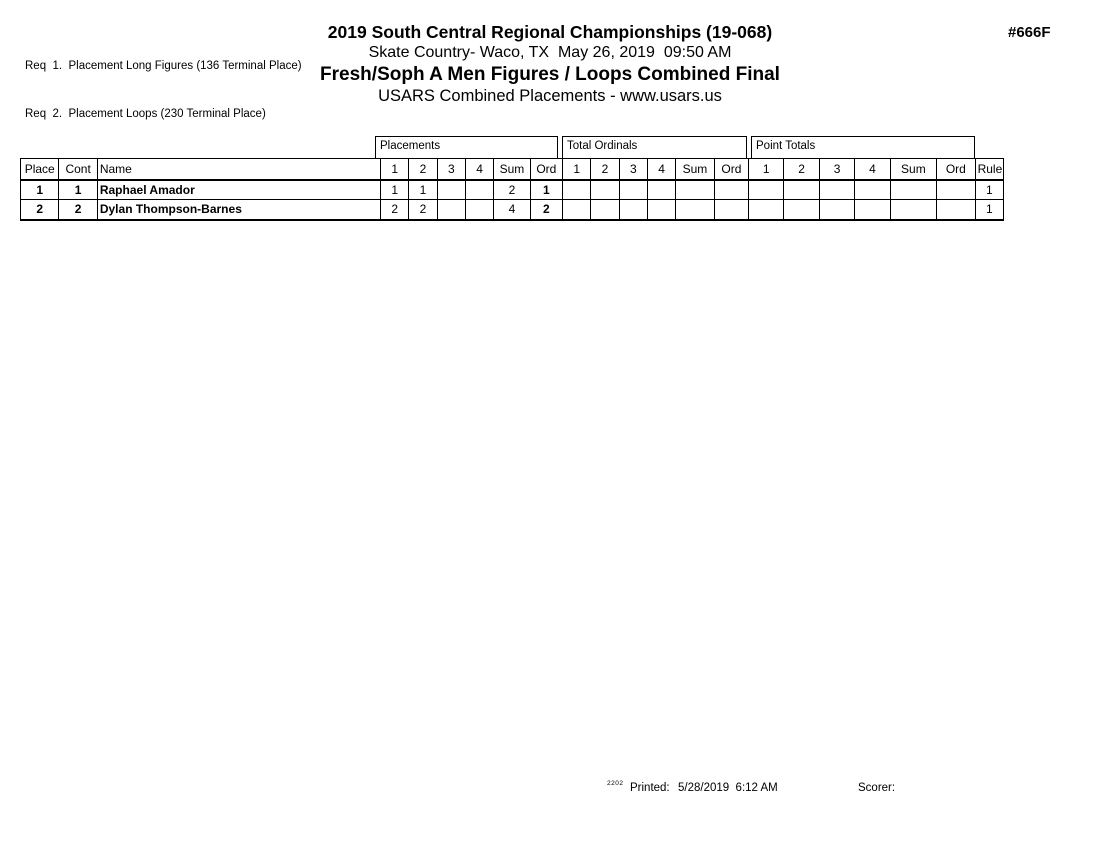 This screenshot has width=1100, height=850. What do you see at coordinates (394, 210) in the screenshot?
I see `cell-placement-1: 2` at bounding box center [394, 210].